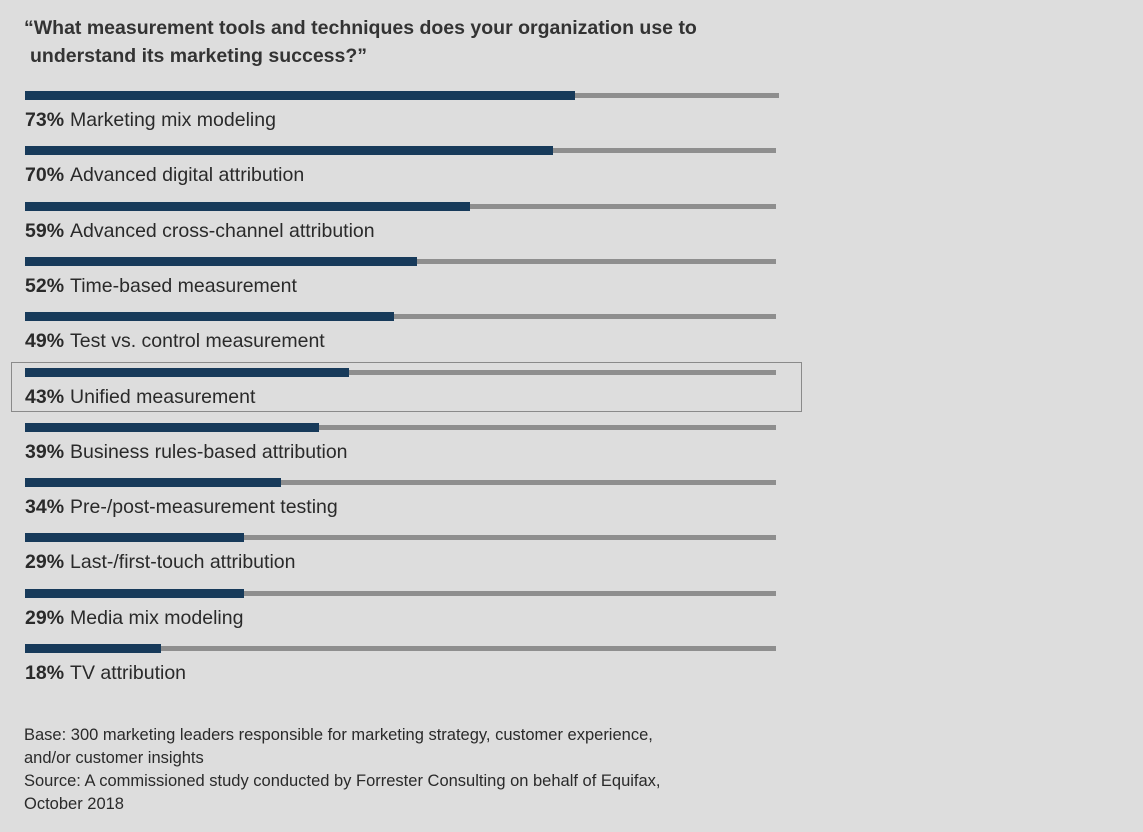 The image size is (1143, 832). I want to click on bar-category-label: Test vs. control measurement, so click(197, 341).